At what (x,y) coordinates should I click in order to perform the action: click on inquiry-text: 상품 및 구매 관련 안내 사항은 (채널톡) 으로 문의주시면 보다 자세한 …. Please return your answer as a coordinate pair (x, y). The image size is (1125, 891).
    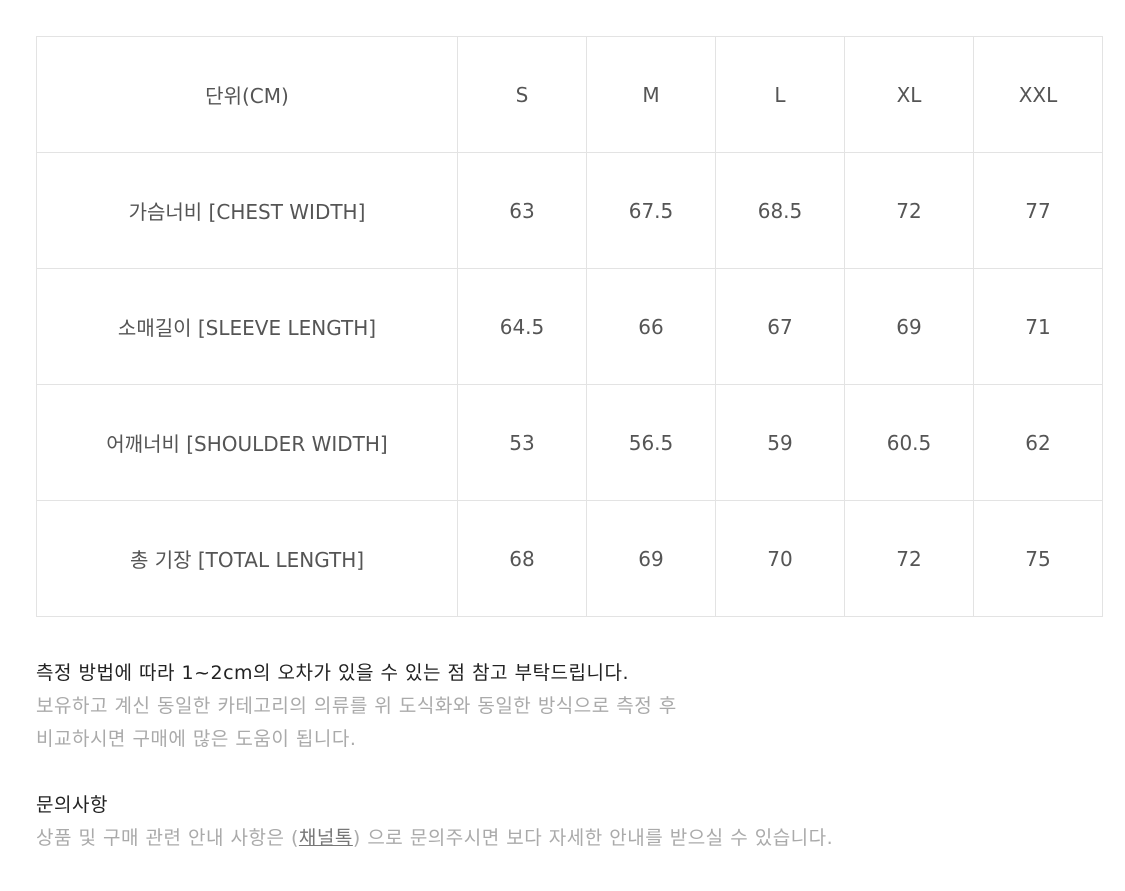
    Looking at the image, I should click on (434, 838).